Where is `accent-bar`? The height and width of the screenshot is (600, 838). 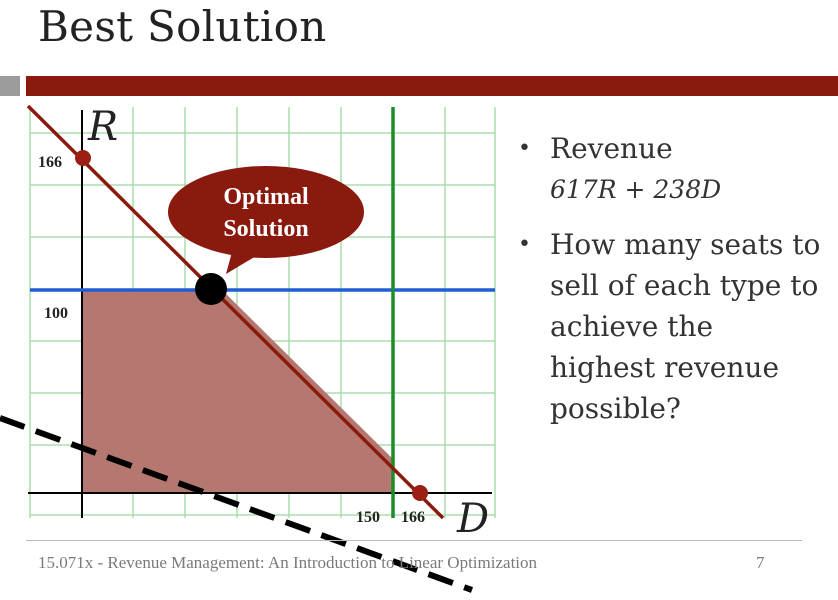 accent-bar is located at coordinates (432, 86).